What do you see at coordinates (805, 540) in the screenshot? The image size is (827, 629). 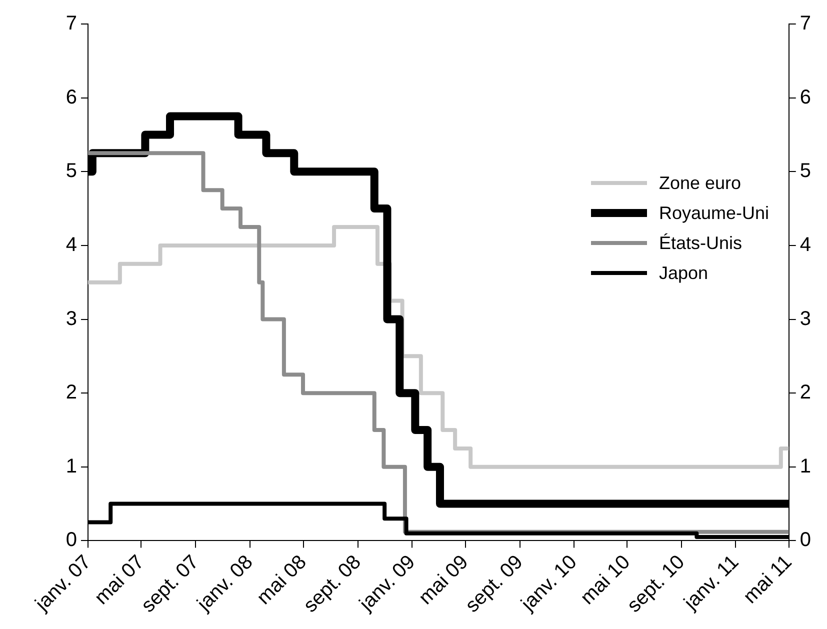 I see `y2-tick-label: 0` at bounding box center [805, 540].